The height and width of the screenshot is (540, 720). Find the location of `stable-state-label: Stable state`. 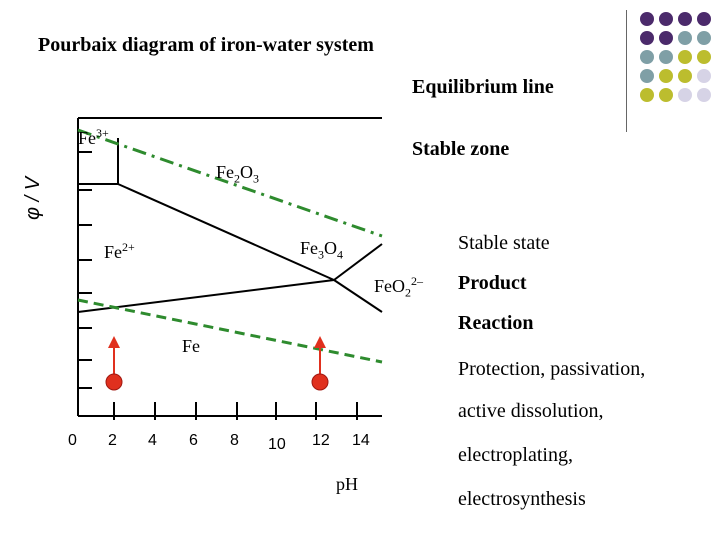

stable-state-label: Stable state is located at coordinates (504, 243).